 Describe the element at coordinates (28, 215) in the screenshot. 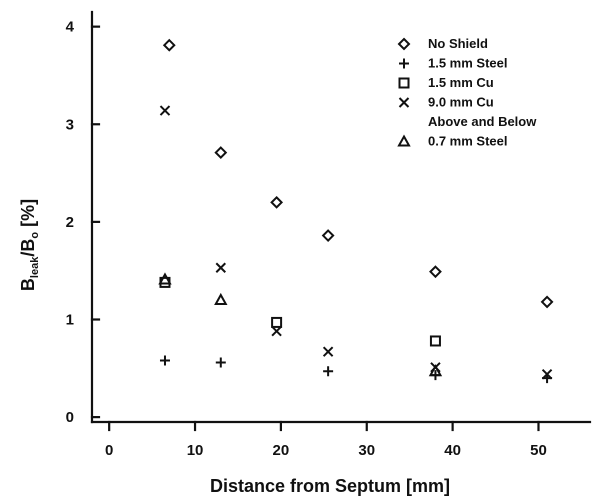

I see `y-label-unit: [%]` at that location.